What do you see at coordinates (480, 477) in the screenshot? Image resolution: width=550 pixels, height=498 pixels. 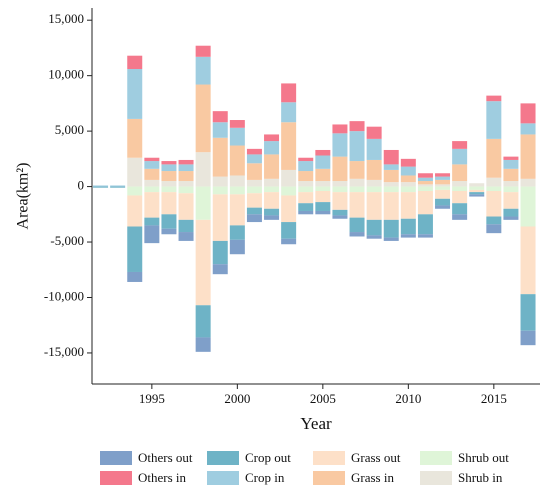 I see `legend-label: Shrub in` at bounding box center [480, 477].